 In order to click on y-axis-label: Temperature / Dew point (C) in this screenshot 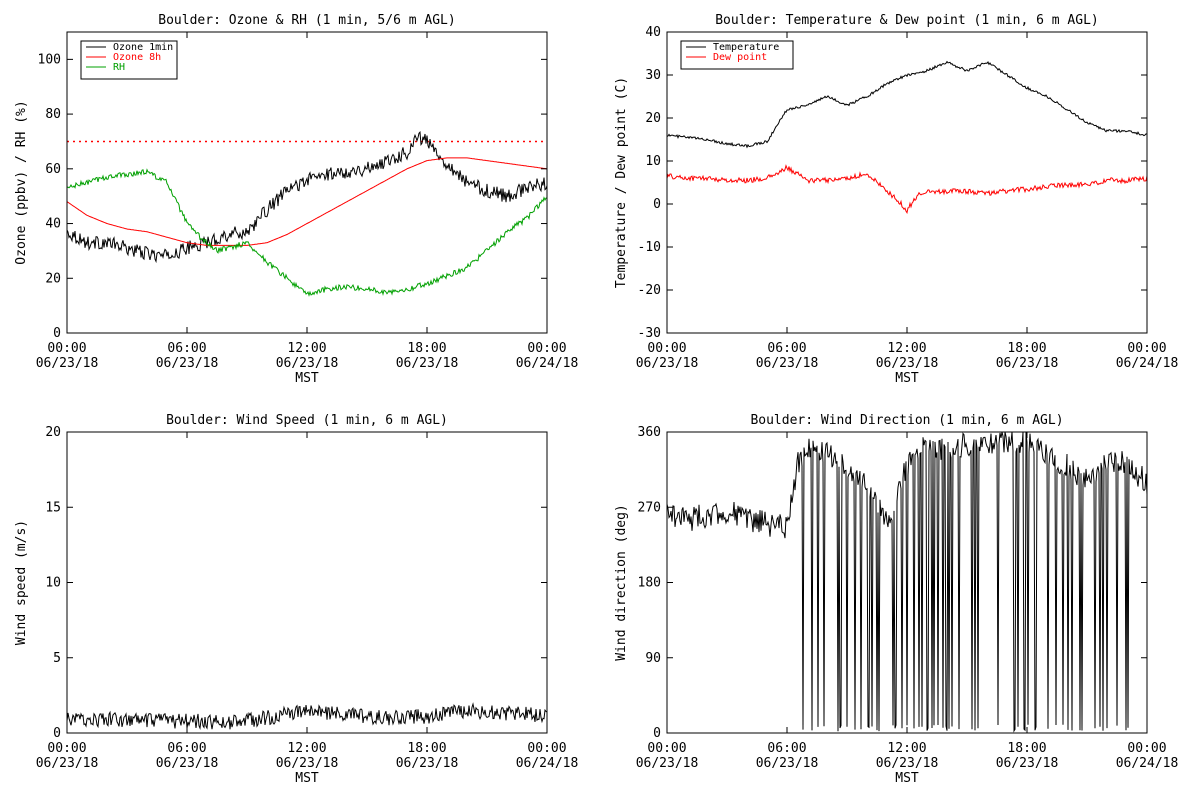, I will do `click(621, 182)`.